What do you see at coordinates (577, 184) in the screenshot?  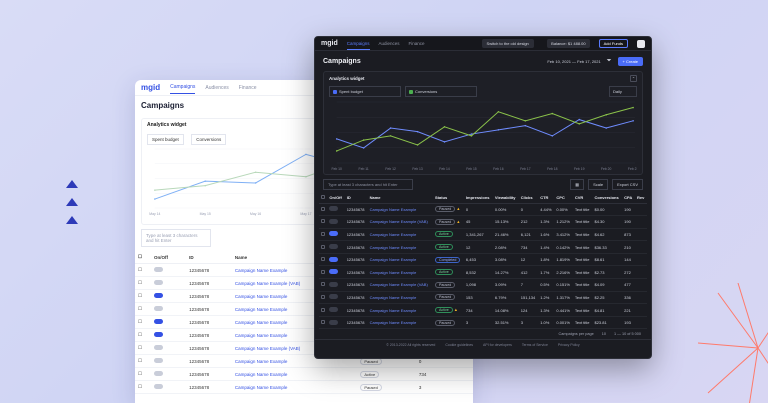 I see `calendar-icon: ▦` at bounding box center [577, 184].